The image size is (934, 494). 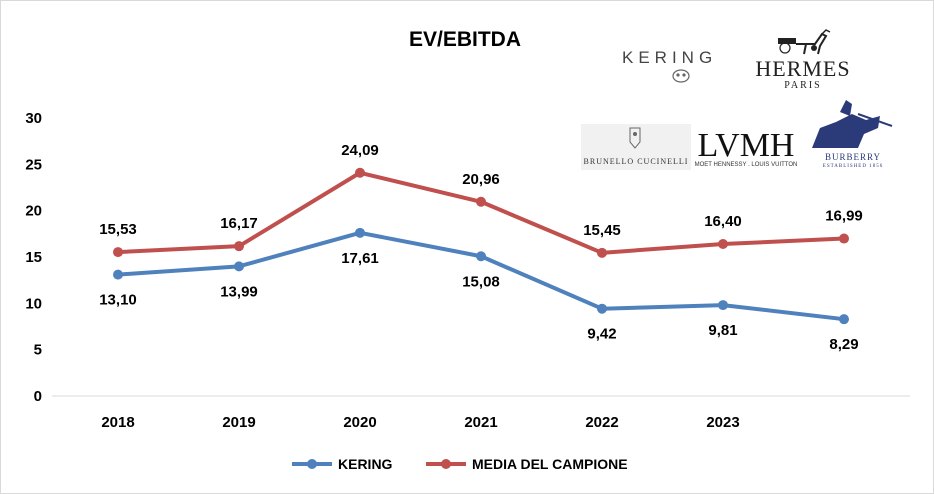 What do you see at coordinates (118, 229) in the screenshot?
I see `data-label: 15,53` at bounding box center [118, 229].